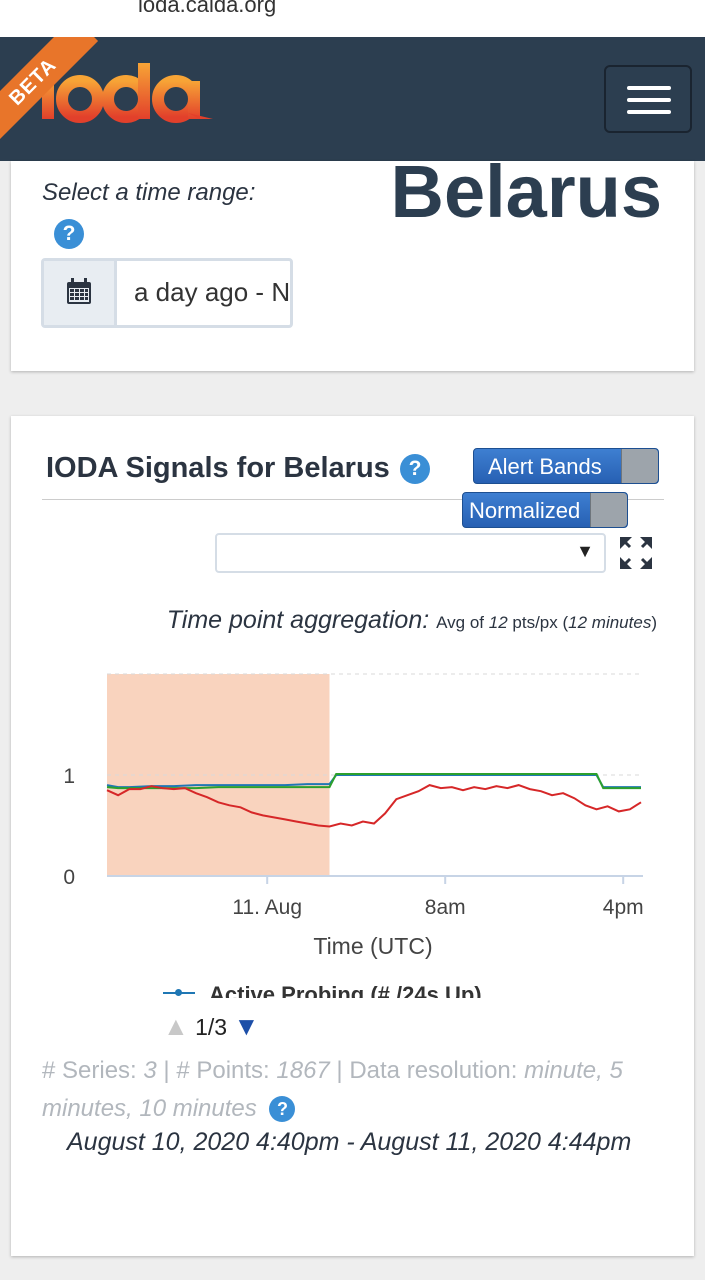  I want to click on pager-text: 1/3, so click(211, 1027).